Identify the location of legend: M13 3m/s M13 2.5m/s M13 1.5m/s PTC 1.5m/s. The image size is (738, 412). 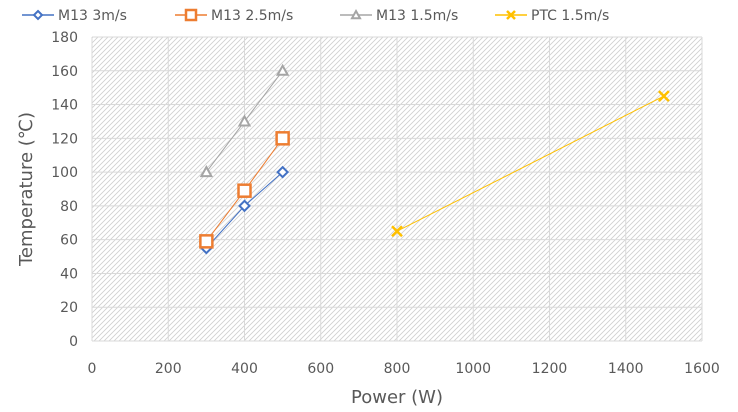
(315, 16).